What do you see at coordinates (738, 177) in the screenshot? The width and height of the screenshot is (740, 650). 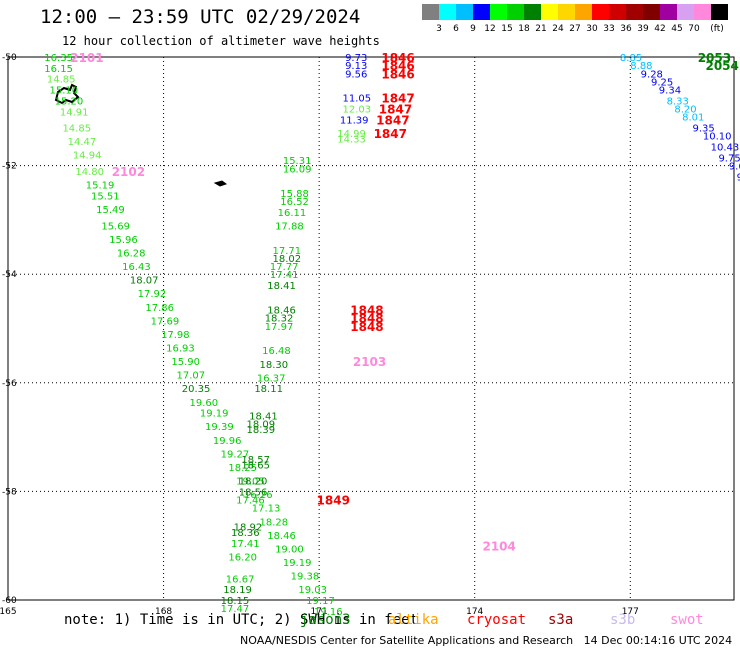 I see `wave-height-label: 9.68` at bounding box center [738, 177].